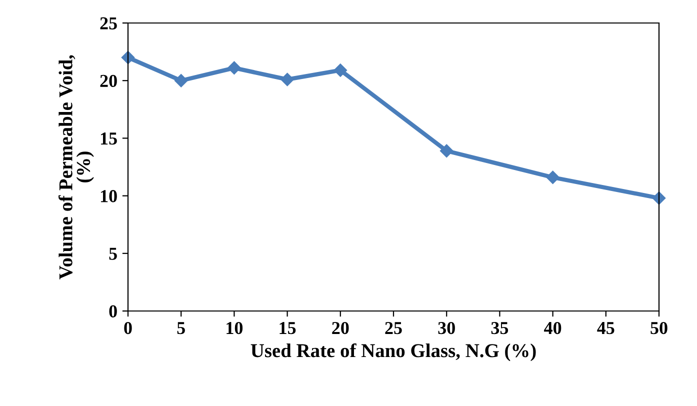 The height and width of the screenshot is (406, 697). Describe the element at coordinates (553, 328) in the screenshot. I see `x-tick-label: 40` at that location.